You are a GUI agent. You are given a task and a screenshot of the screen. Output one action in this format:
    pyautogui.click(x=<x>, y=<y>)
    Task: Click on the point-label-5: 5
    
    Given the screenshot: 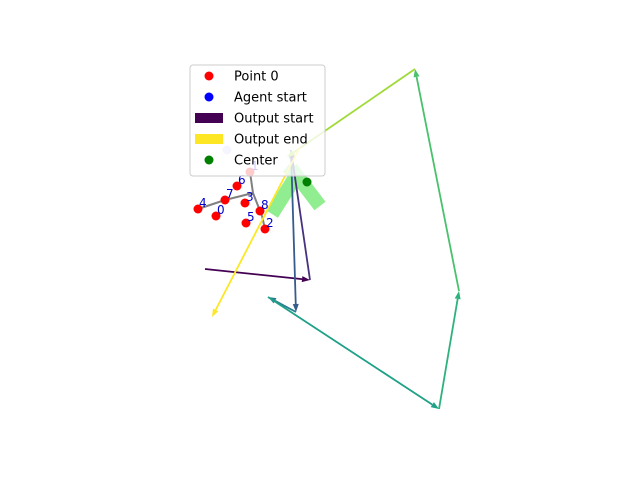 What is the action you would take?
    pyautogui.click(x=251, y=217)
    